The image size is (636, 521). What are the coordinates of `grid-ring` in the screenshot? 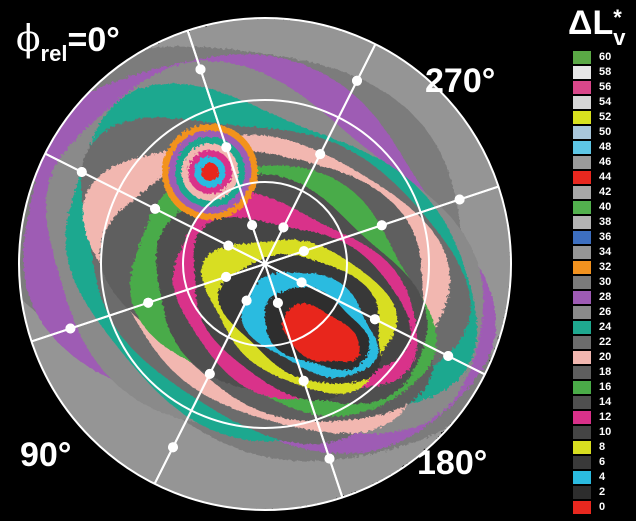 It's located at (265, 264).